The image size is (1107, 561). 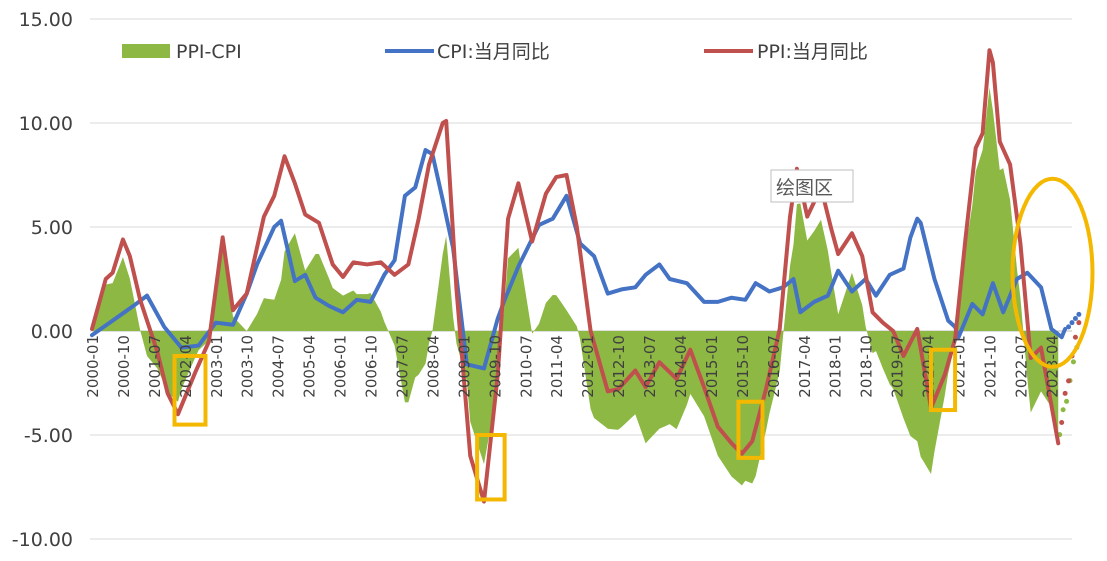 I want to click on plot-area-tooltip-label: 绘图区, so click(x=804, y=188).